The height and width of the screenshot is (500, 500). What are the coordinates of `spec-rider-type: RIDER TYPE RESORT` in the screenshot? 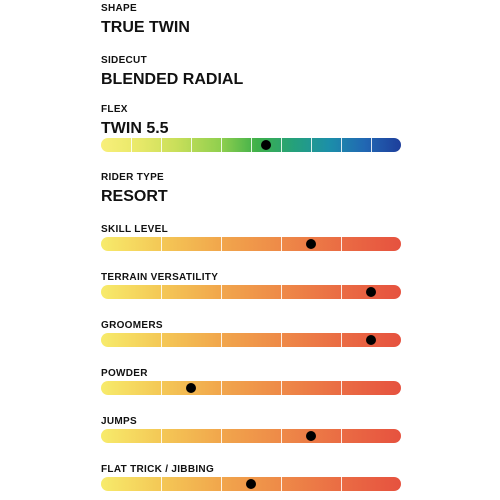 It's located at (251, 189).